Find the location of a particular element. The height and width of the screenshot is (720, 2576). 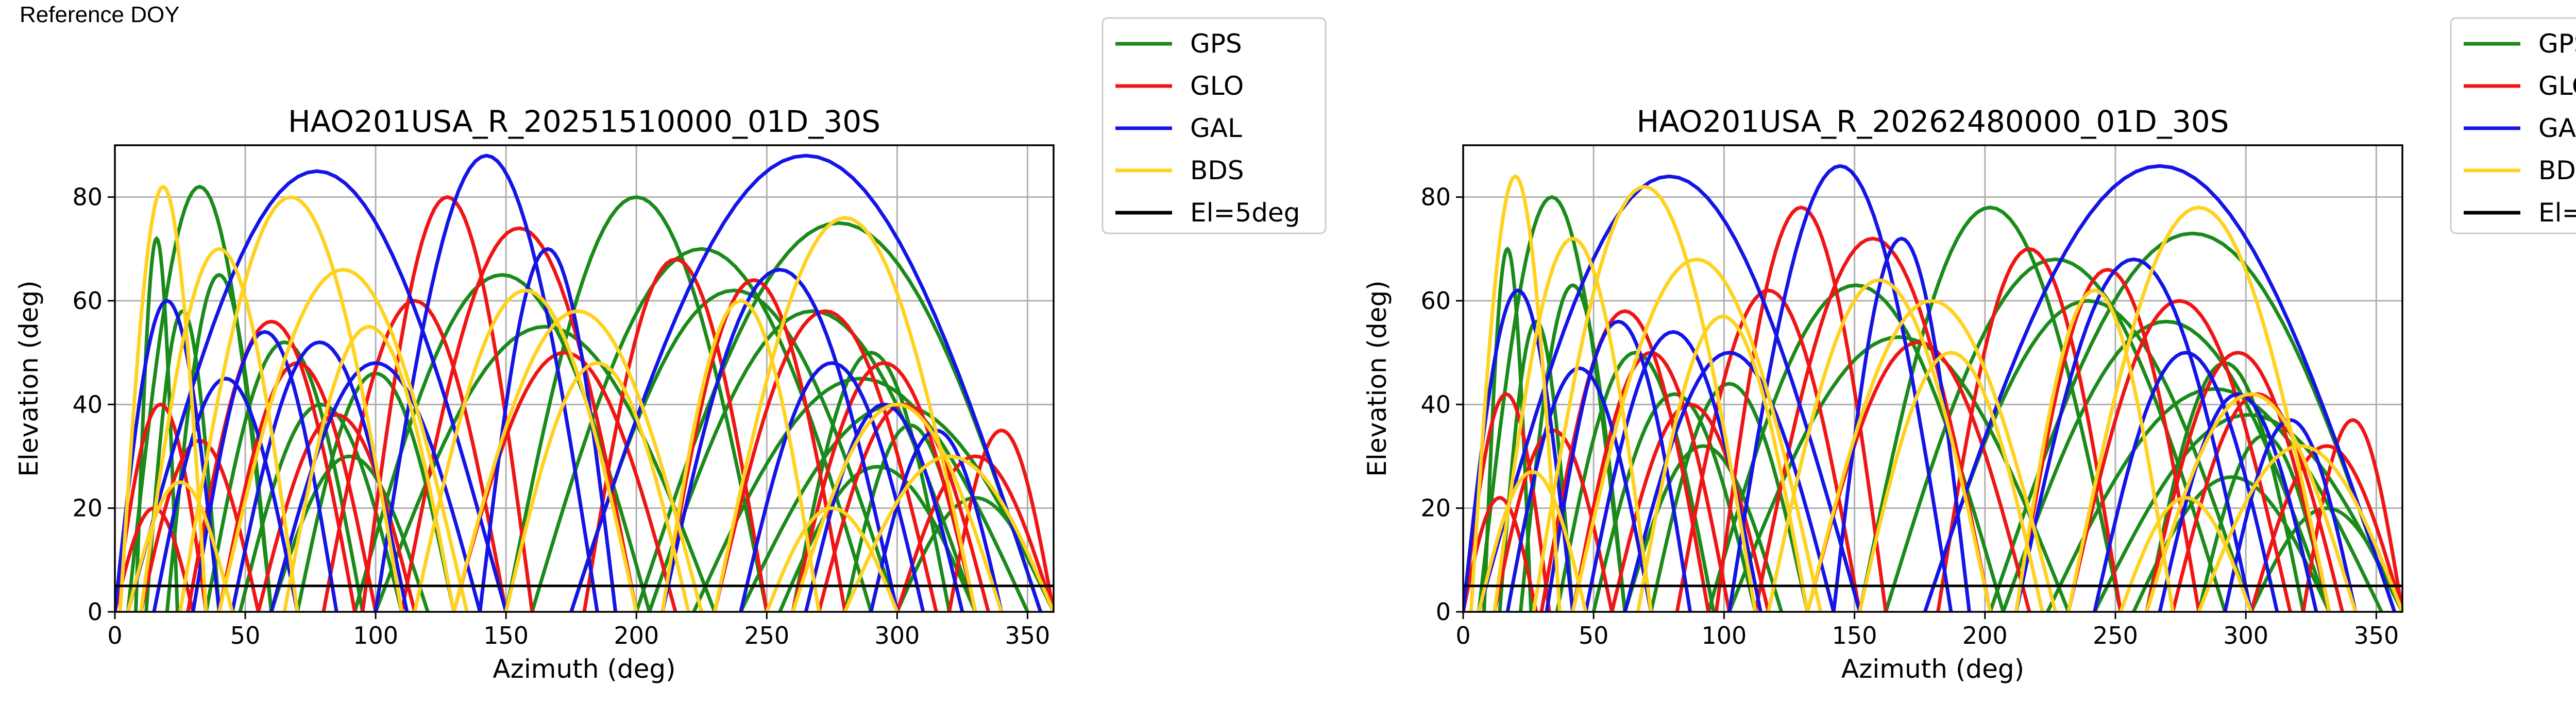

y-axis-label: Elevation (deg) is located at coordinates (29, 378).